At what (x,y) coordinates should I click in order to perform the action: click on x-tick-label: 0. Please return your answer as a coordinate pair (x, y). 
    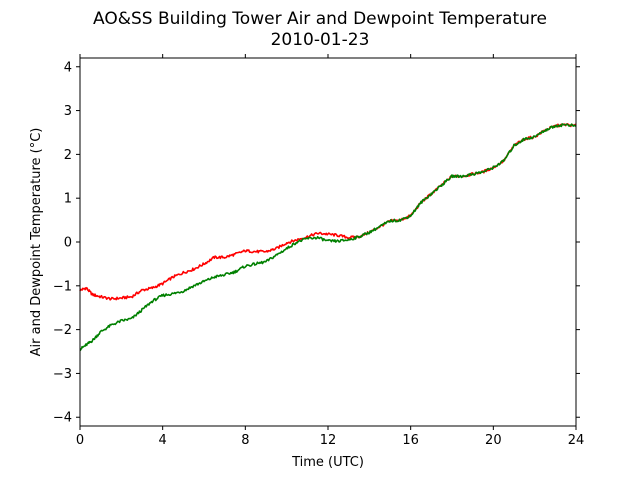
    Looking at the image, I should click on (80, 440).